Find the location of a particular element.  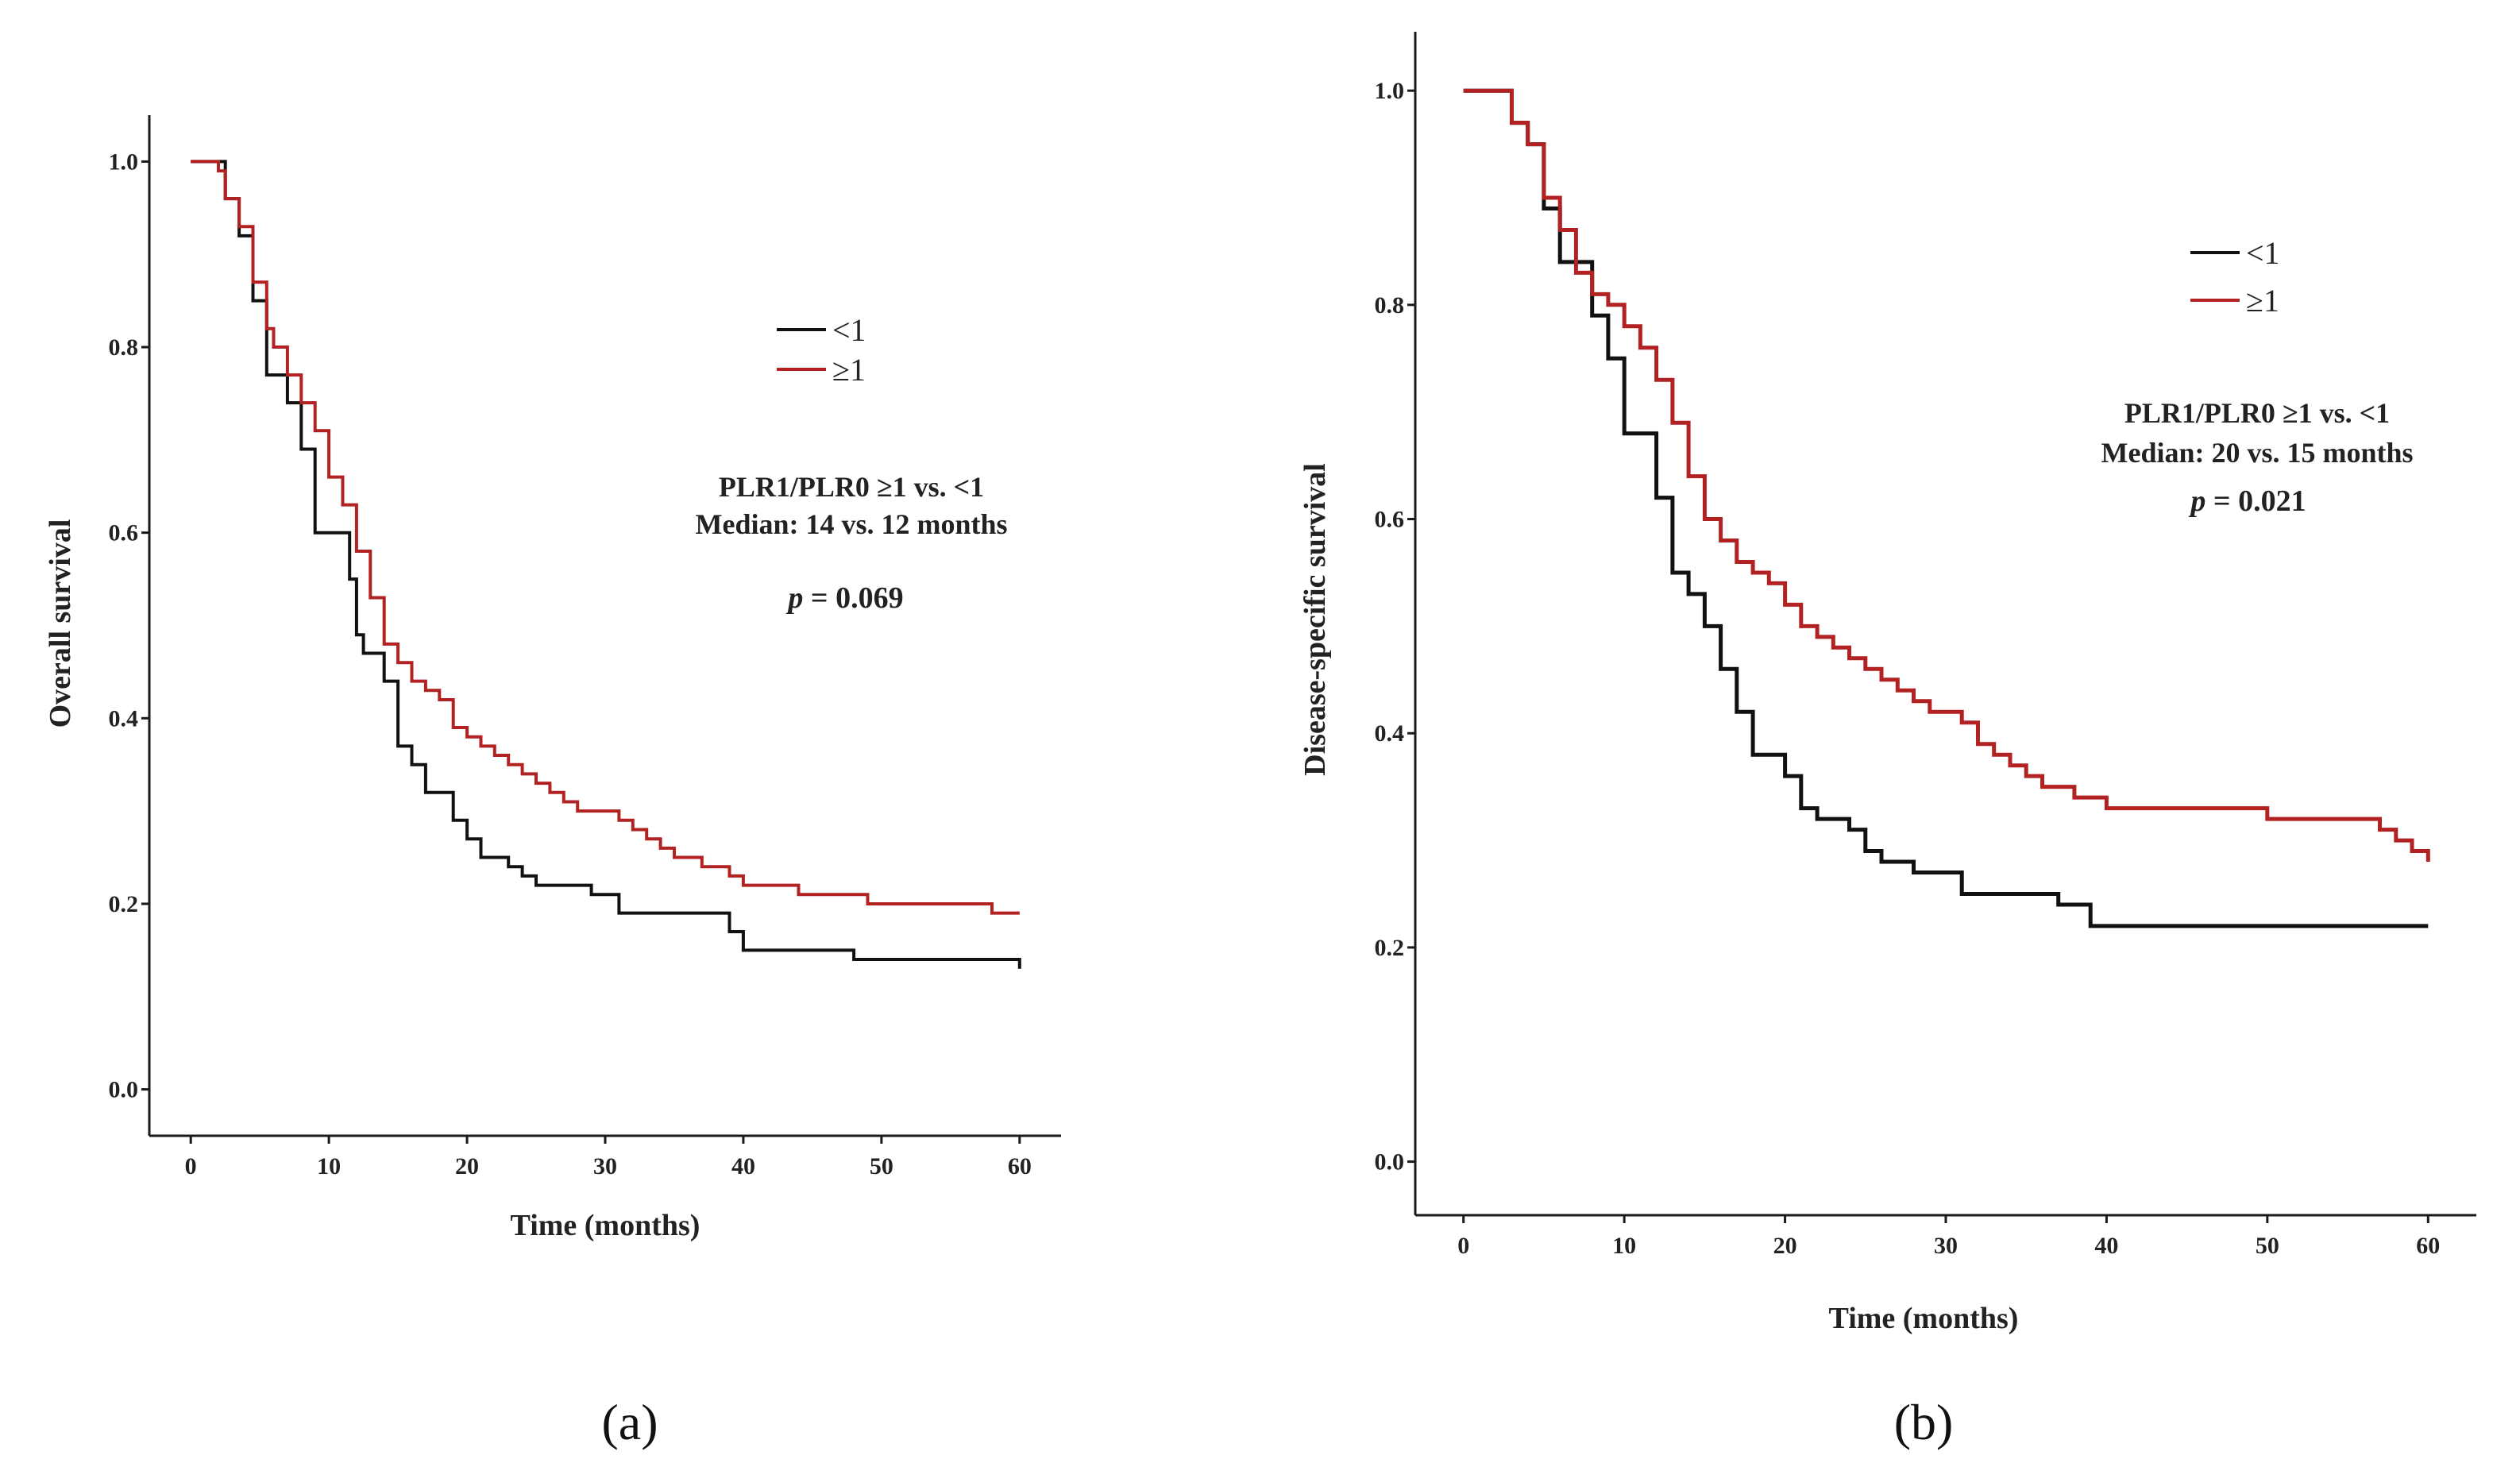

p-value-a: p = 0.069 is located at coordinates (844, 598).